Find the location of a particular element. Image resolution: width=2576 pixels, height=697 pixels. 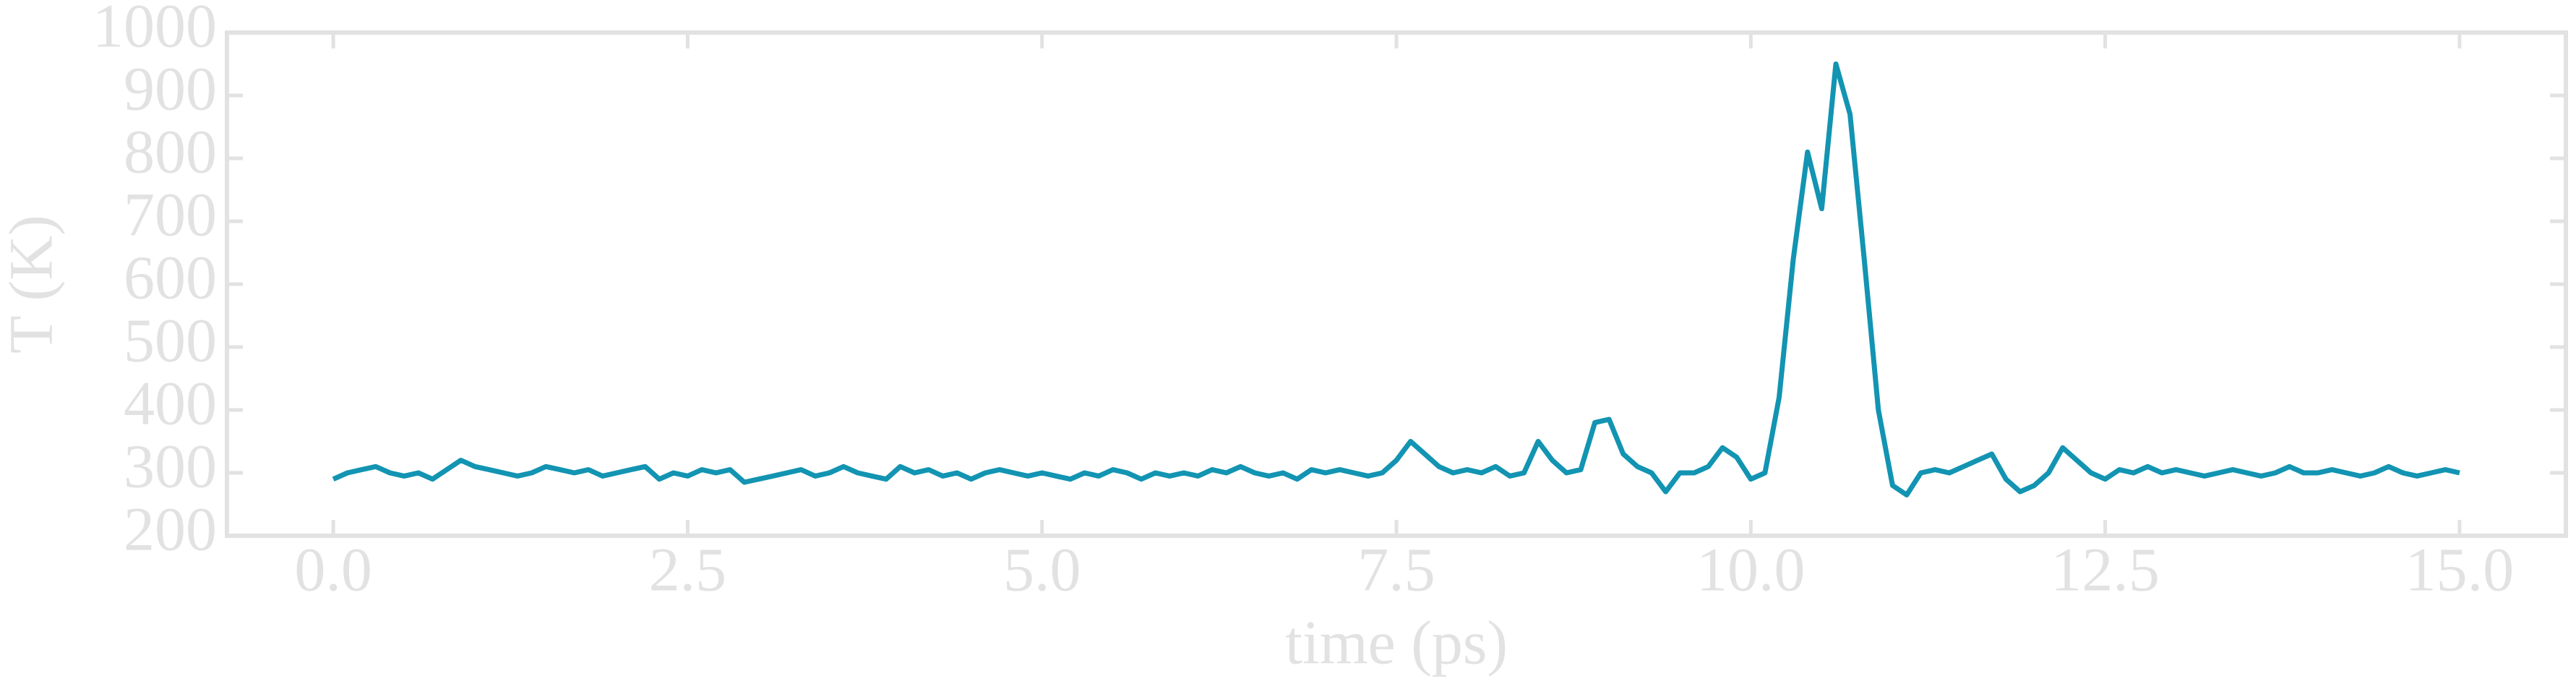

y-axis-label: T (K) is located at coordinates (33, 284).